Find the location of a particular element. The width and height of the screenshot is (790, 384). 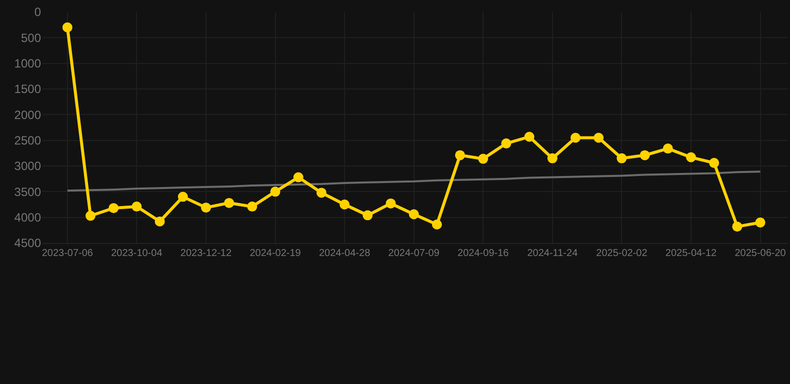

x-tick-label: 2024-11-24 is located at coordinates (552, 253).